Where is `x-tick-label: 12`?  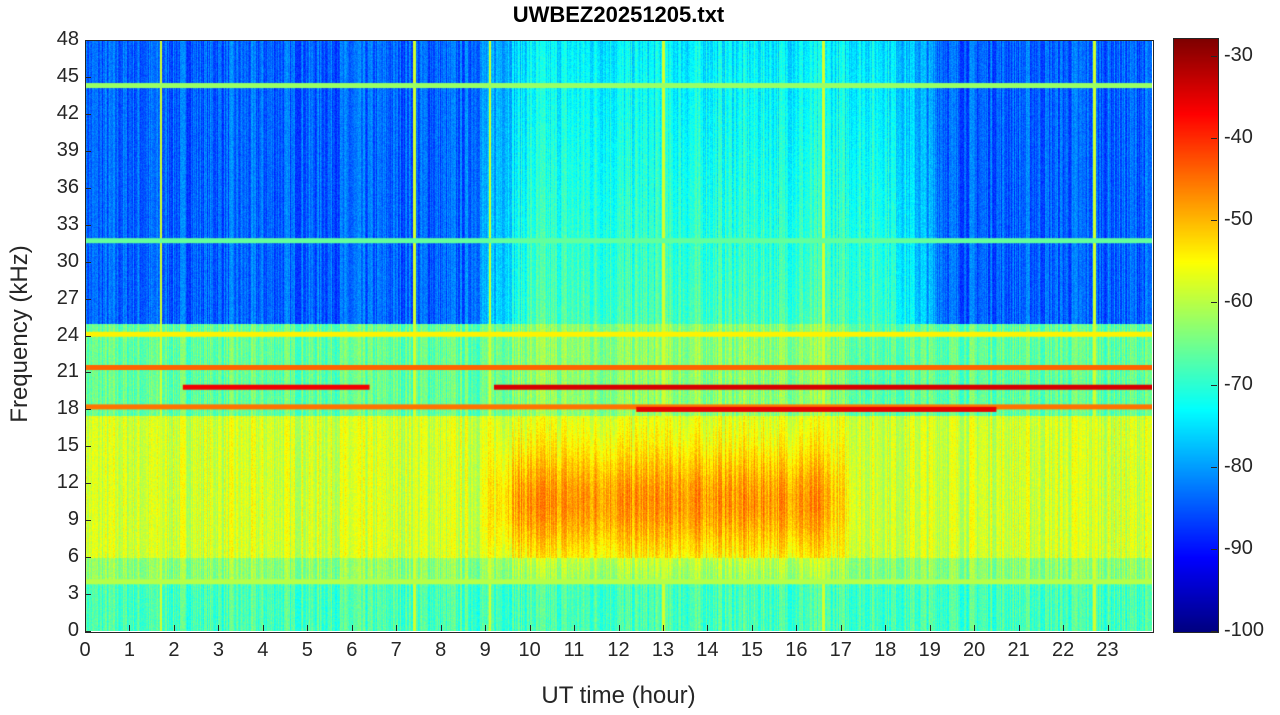 x-tick-label: 12 is located at coordinates (618, 650).